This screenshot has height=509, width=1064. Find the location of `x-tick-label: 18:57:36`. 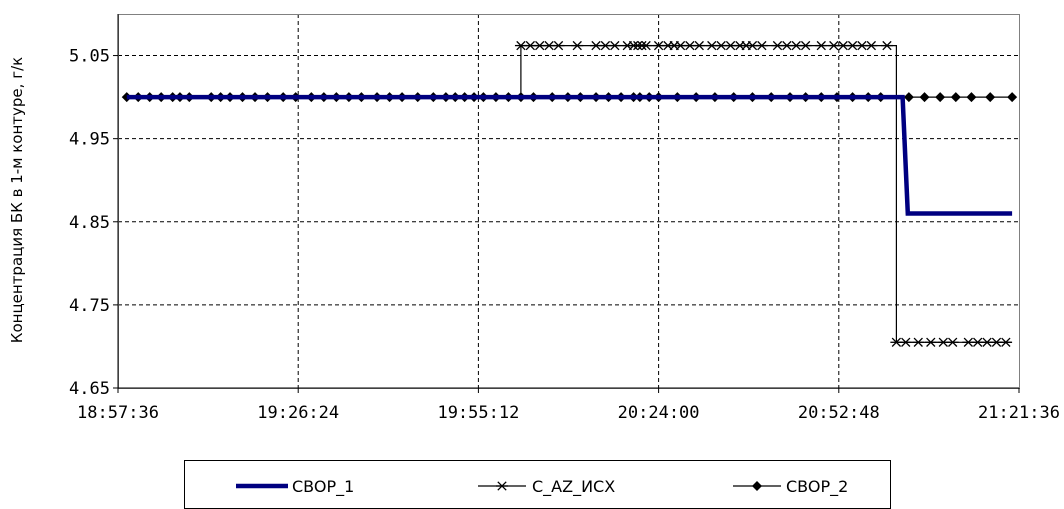

x-tick-label: 18:57:36 is located at coordinates (118, 413).